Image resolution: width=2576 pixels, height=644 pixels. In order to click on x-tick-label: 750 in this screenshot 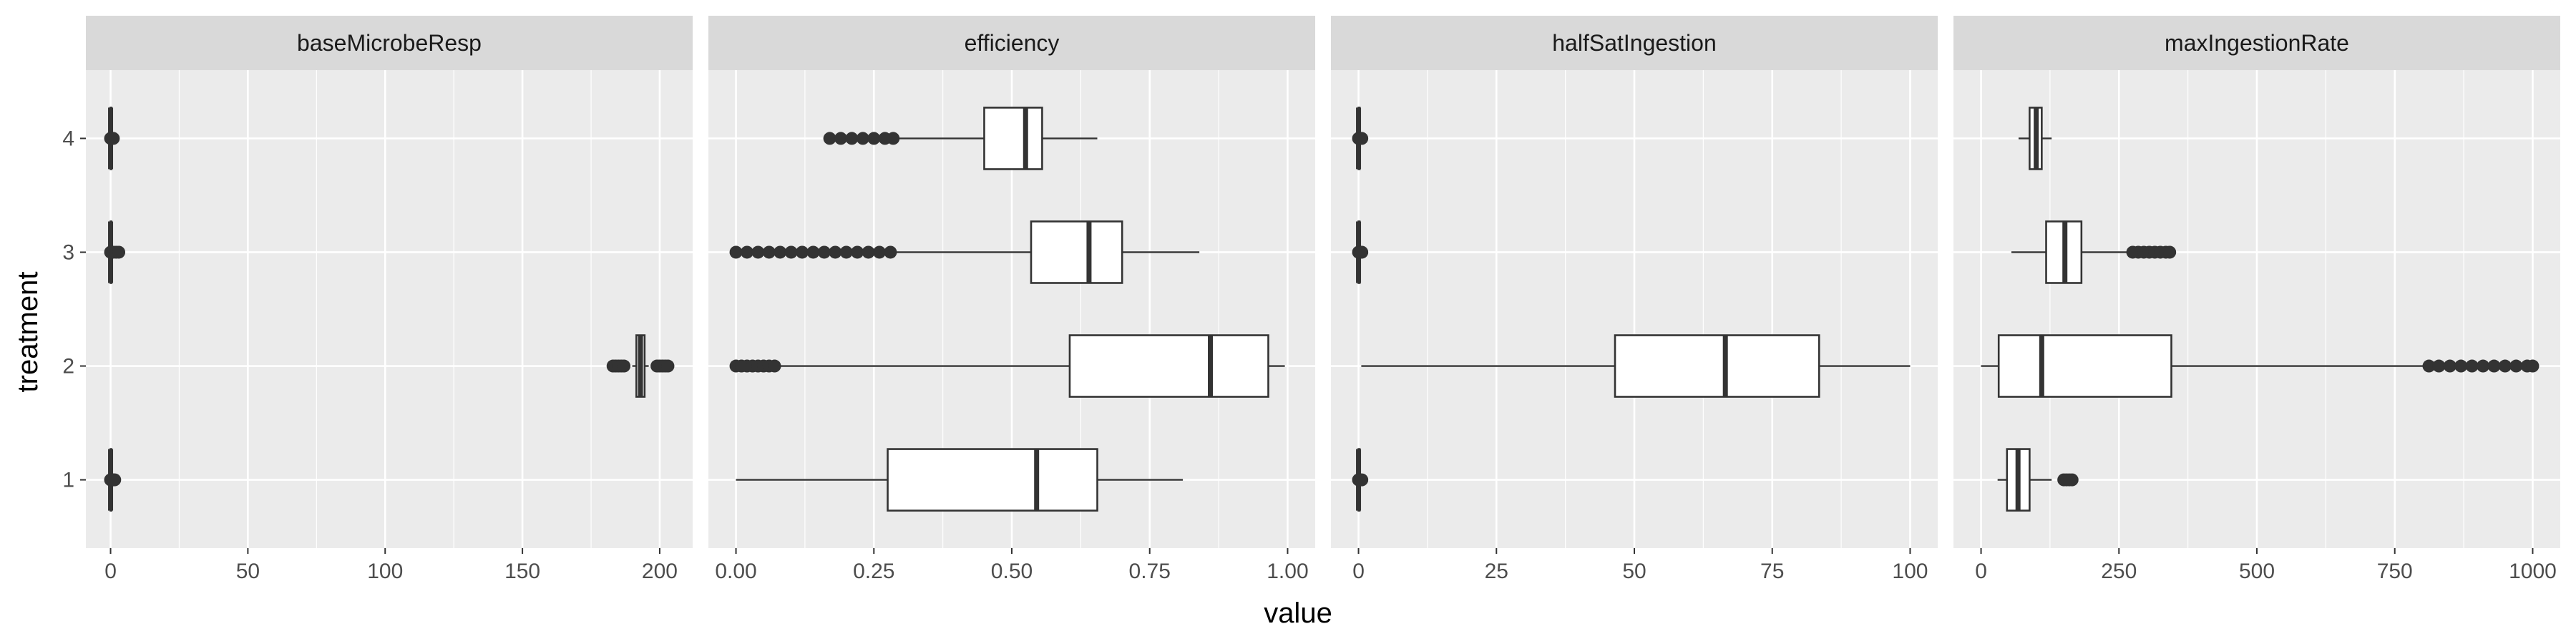, I will do `click(2395, 571)`.